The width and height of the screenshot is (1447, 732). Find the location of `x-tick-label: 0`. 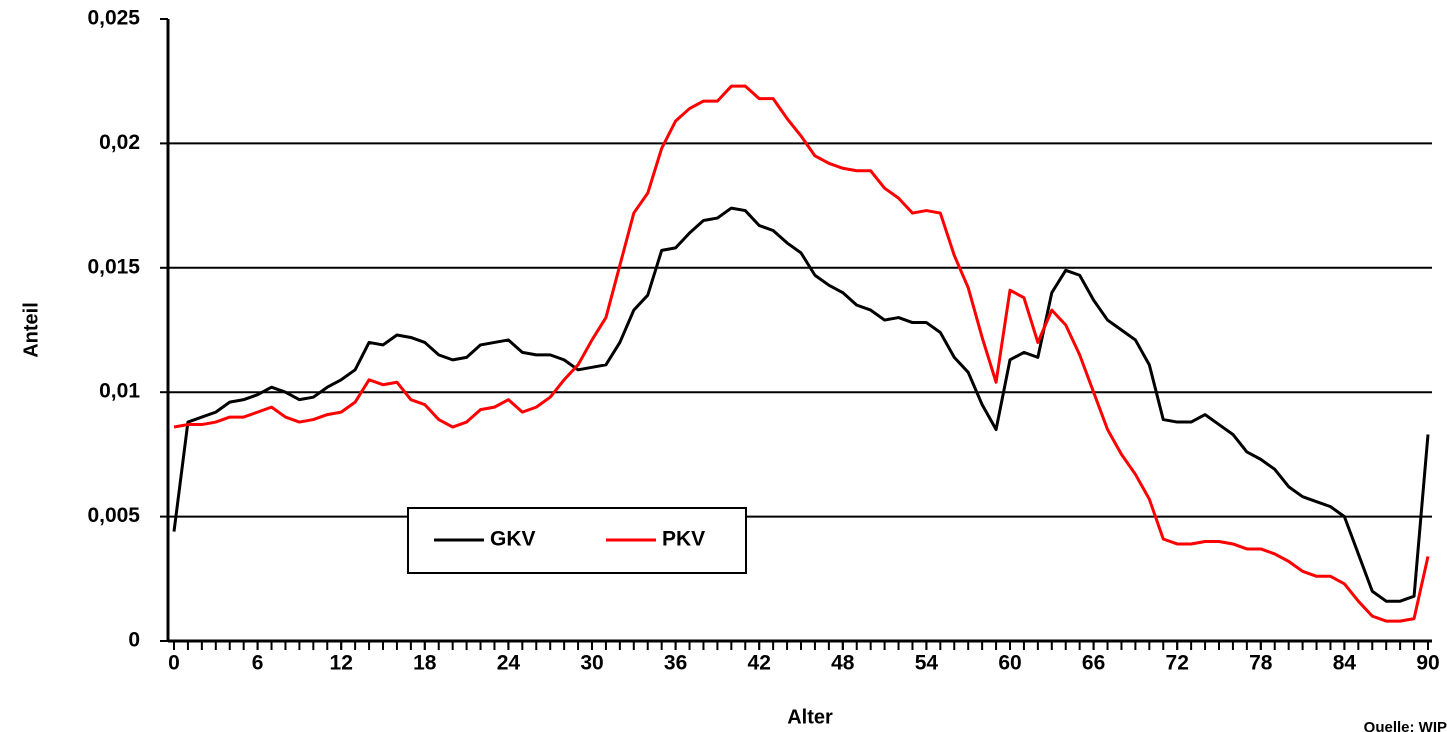

x-tick-label: 0 is located at coordinates (174, 663).